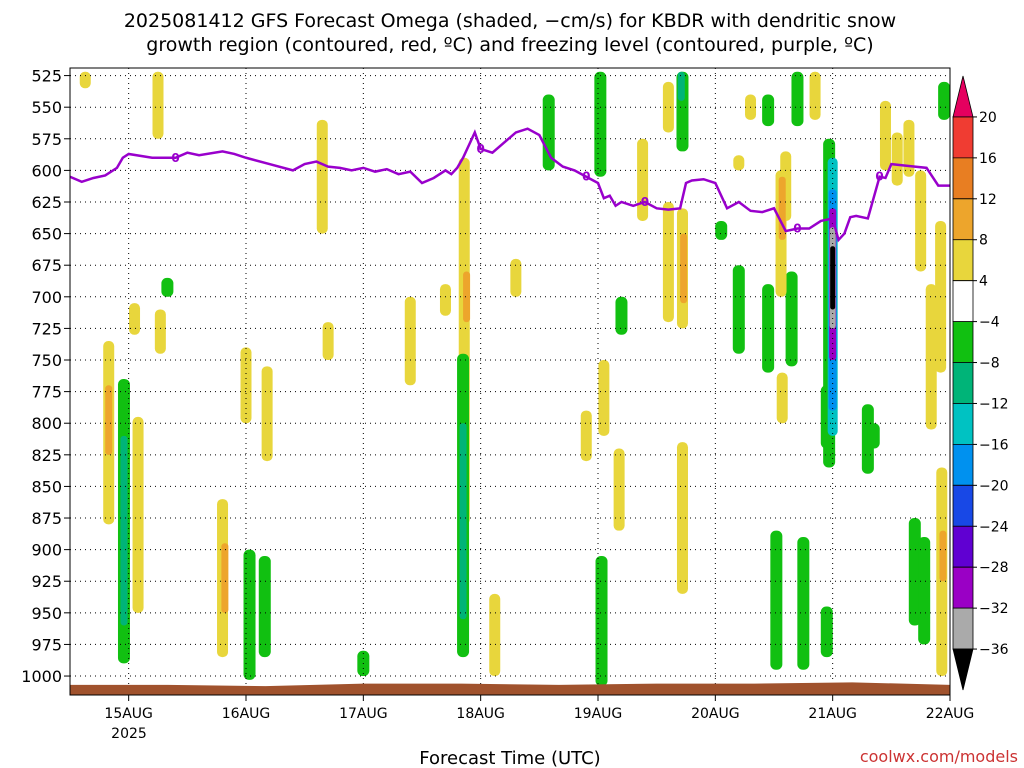 This screenshot has width=1024, height=768. Describe the element at coordinates (939, 756) in the screenshot. I see `credit-text: coolwx.com/models` at that location.